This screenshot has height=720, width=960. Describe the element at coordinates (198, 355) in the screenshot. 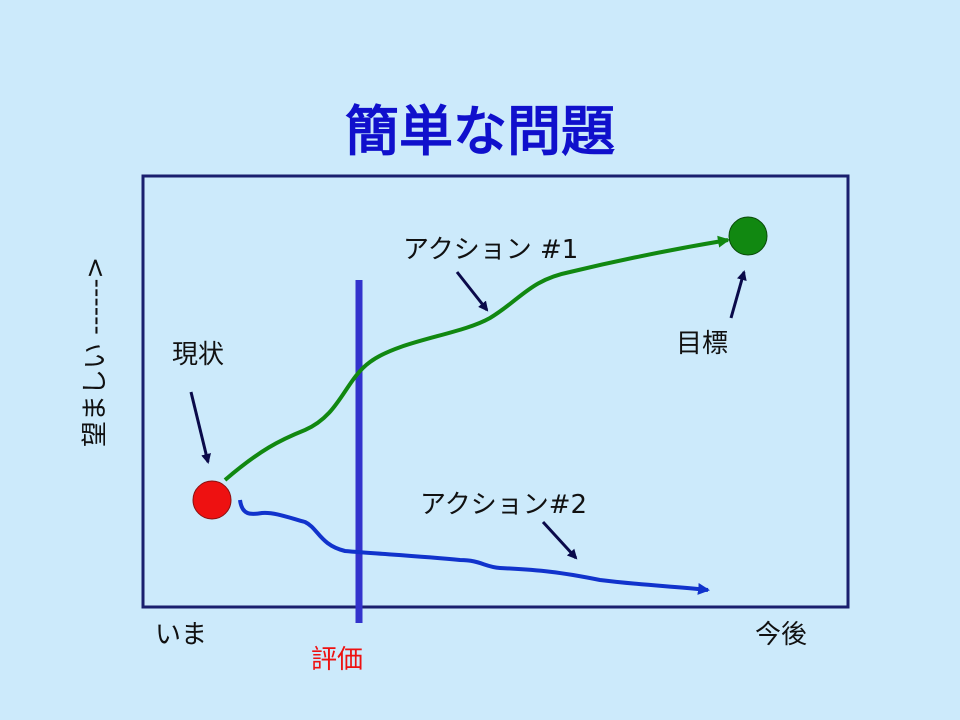

I see `label-current: 現状` at that location.